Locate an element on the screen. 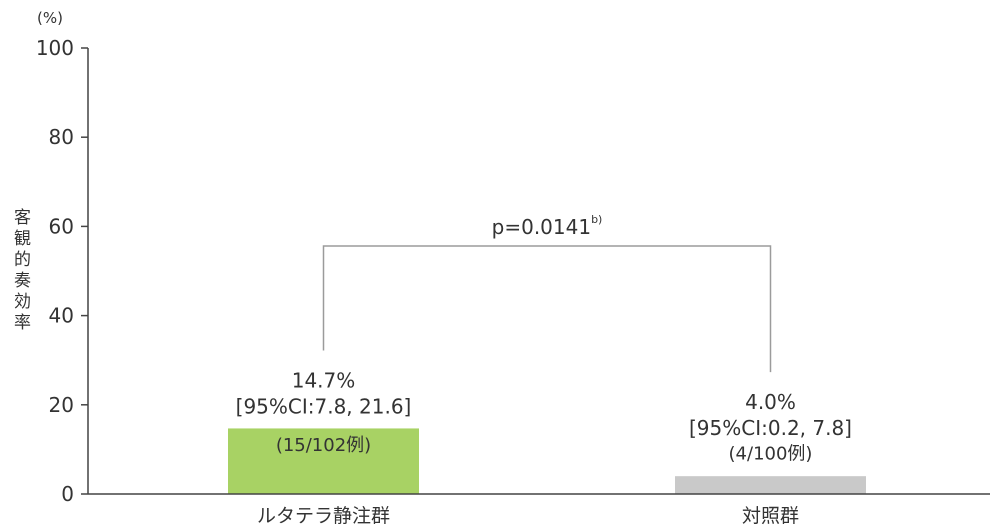 The width and height of the screenshot is (998, 528). bar-value-label: 4.0% is located at coordinates (770, 402).